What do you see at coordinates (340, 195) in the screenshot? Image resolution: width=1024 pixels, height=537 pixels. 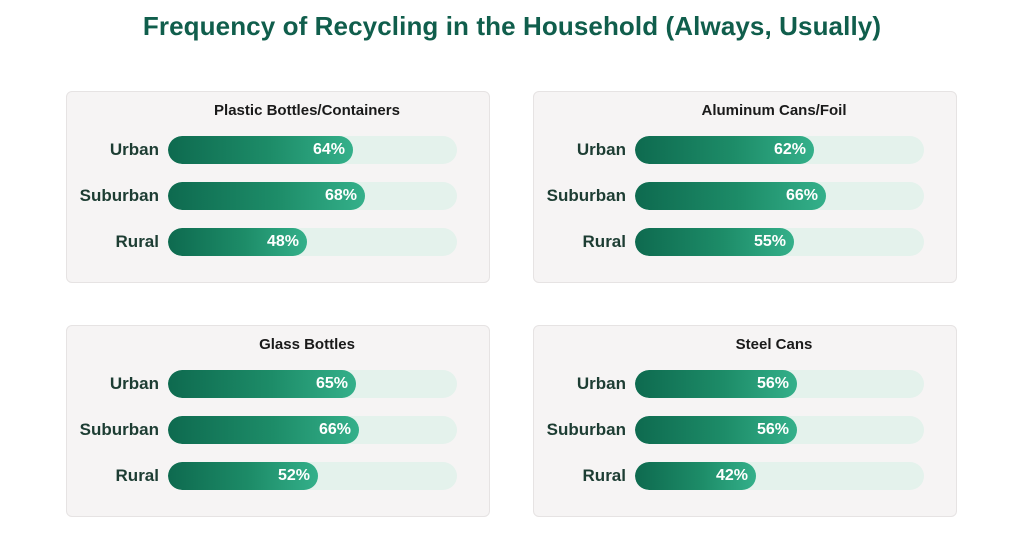 I see `bar-value-label: 68%` at bounding box center [340, 195].